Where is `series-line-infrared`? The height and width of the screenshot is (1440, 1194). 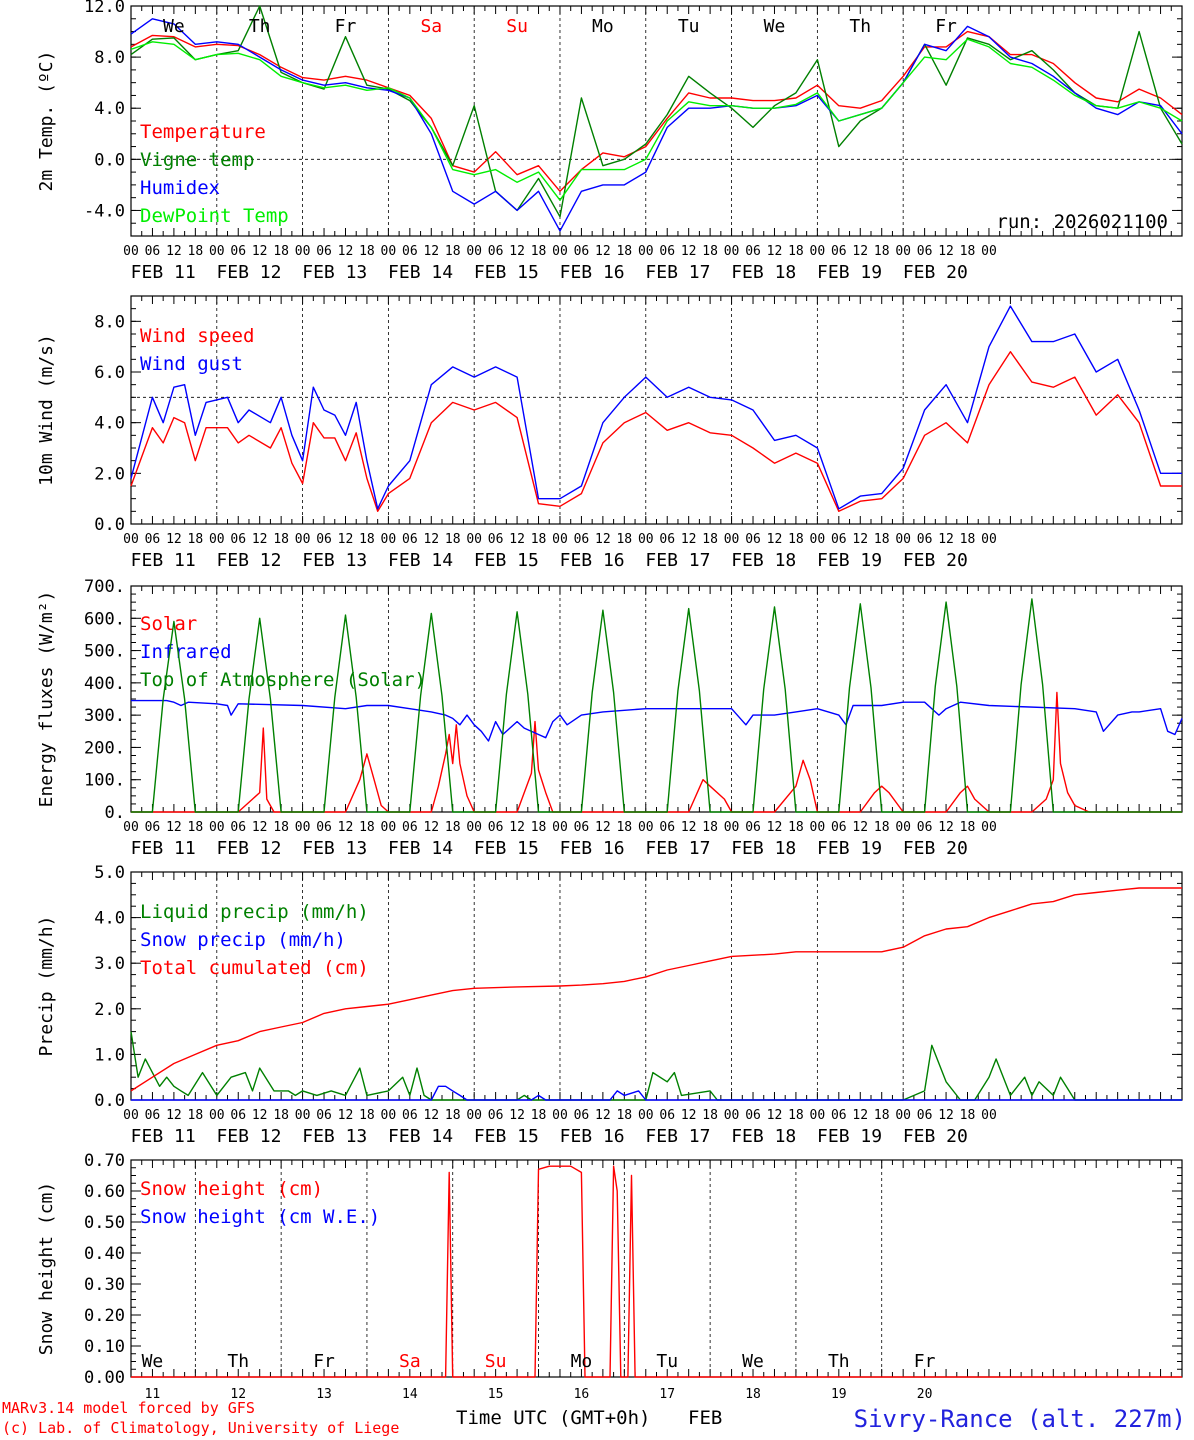 series-line-infrared is located at coordinates (657, 720).